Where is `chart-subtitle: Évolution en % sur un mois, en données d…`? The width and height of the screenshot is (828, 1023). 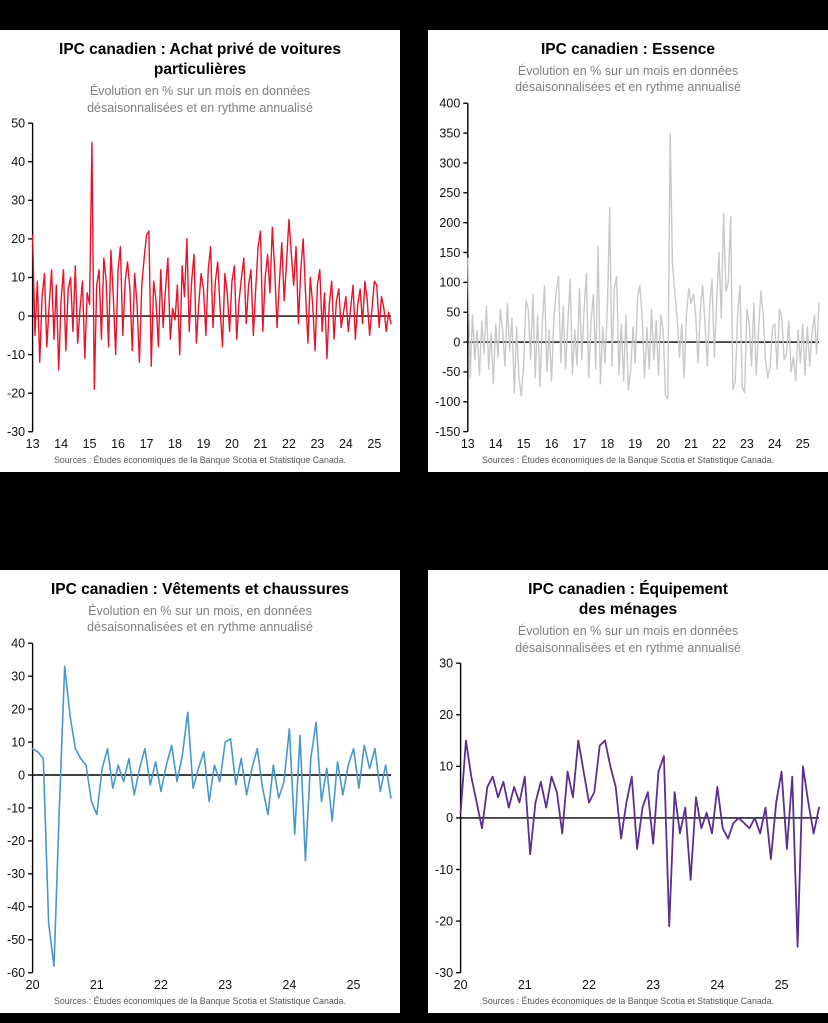 chart-subtitle: Évolution en % sur un mois, en données d… is located at coordinates (200, 619).